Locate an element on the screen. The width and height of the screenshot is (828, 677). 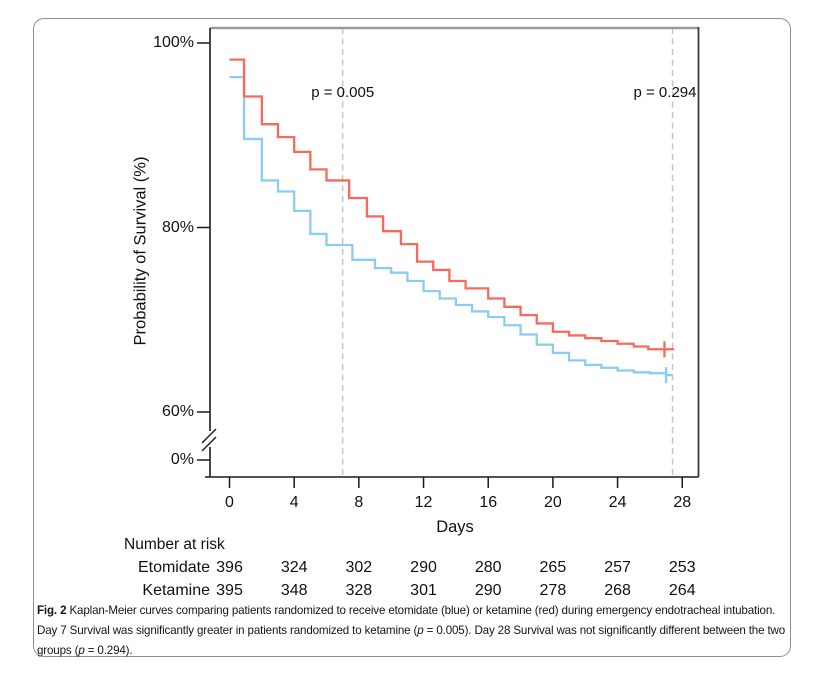
y-tick-label: 60% is located at coordinates (177, 411).